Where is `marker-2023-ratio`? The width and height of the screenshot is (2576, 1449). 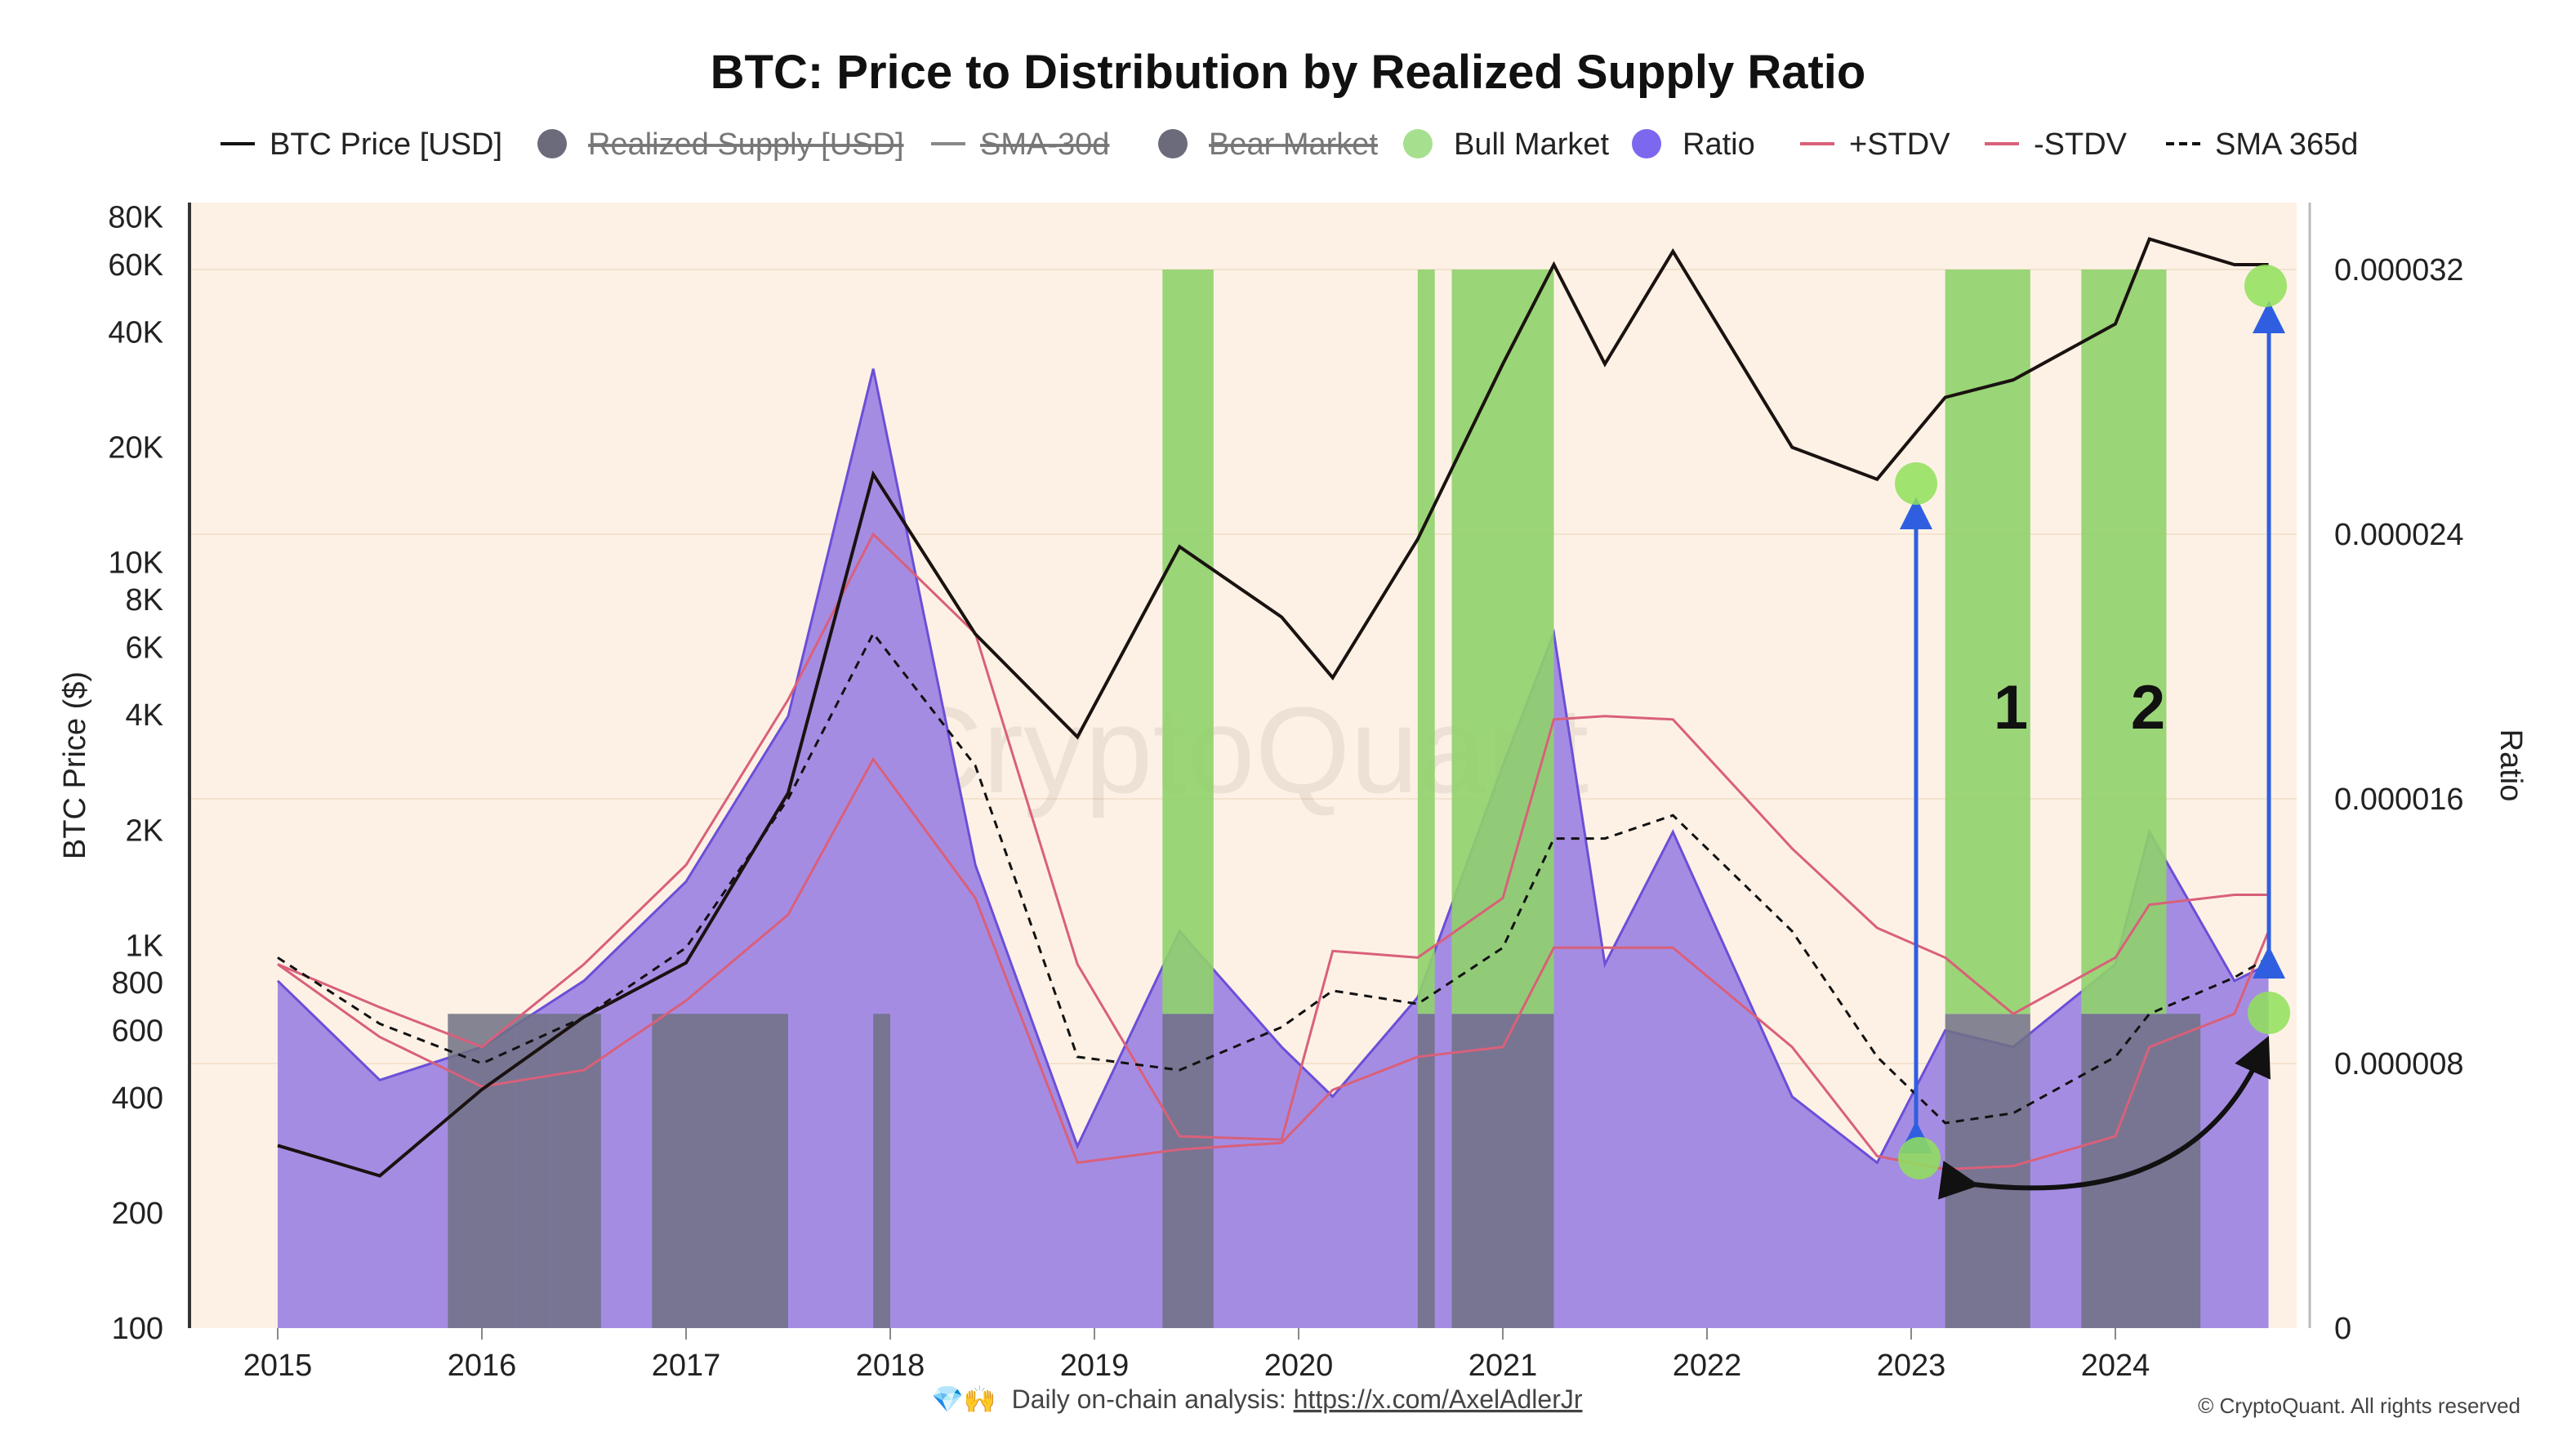
marker-2023-ratio is located at coordinates (1919, 1158).